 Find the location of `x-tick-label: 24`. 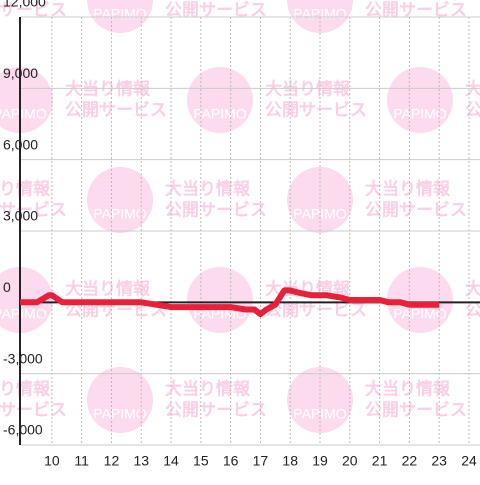

x-tick-label: 24 is located at coordinates (469, 461).